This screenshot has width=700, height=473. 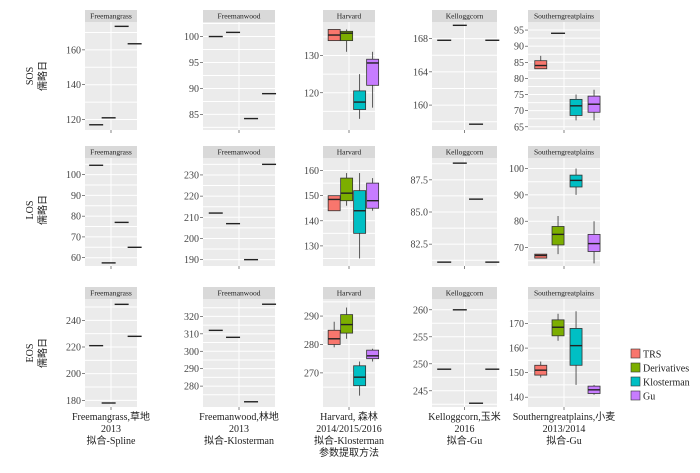 I want to click on y-tick-label: 240, so click(x=73, y=321).